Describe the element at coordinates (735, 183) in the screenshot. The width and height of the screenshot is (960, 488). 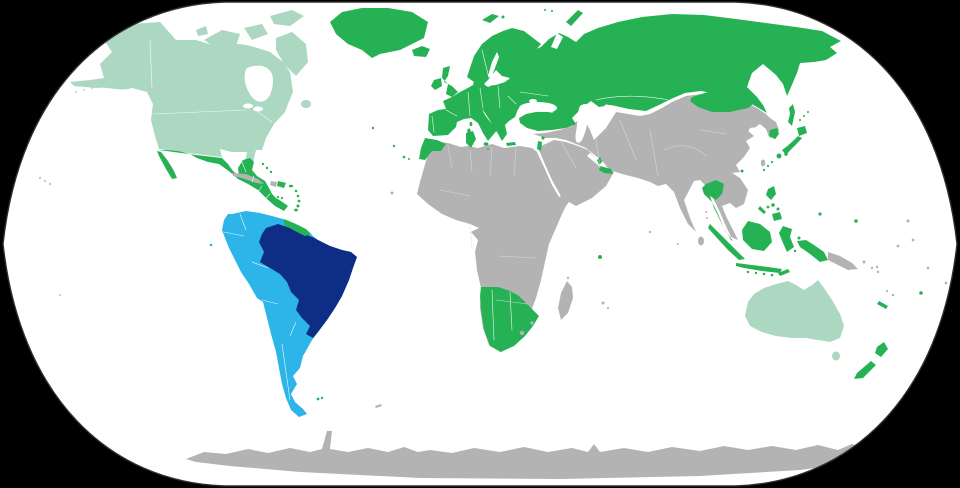
I see `region-hainan` at that location.